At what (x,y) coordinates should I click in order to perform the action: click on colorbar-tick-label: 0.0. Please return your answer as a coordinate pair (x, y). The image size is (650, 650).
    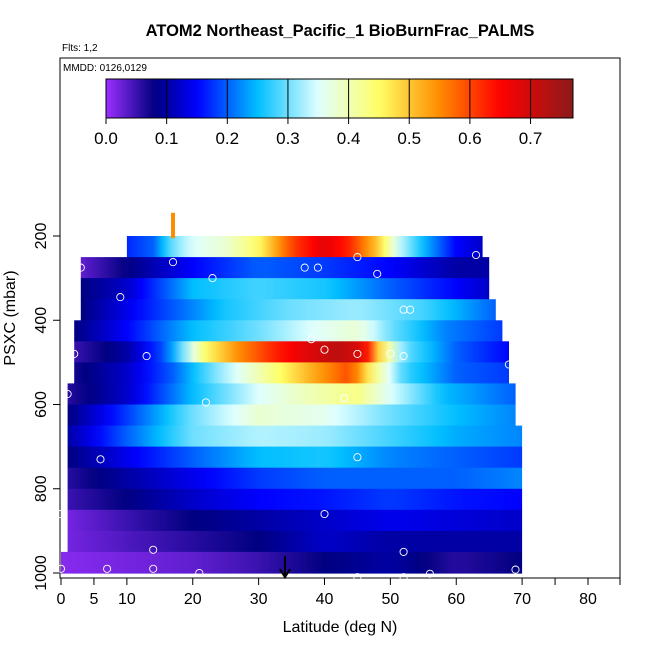
    Looking at the image, I should click on (106, 138).